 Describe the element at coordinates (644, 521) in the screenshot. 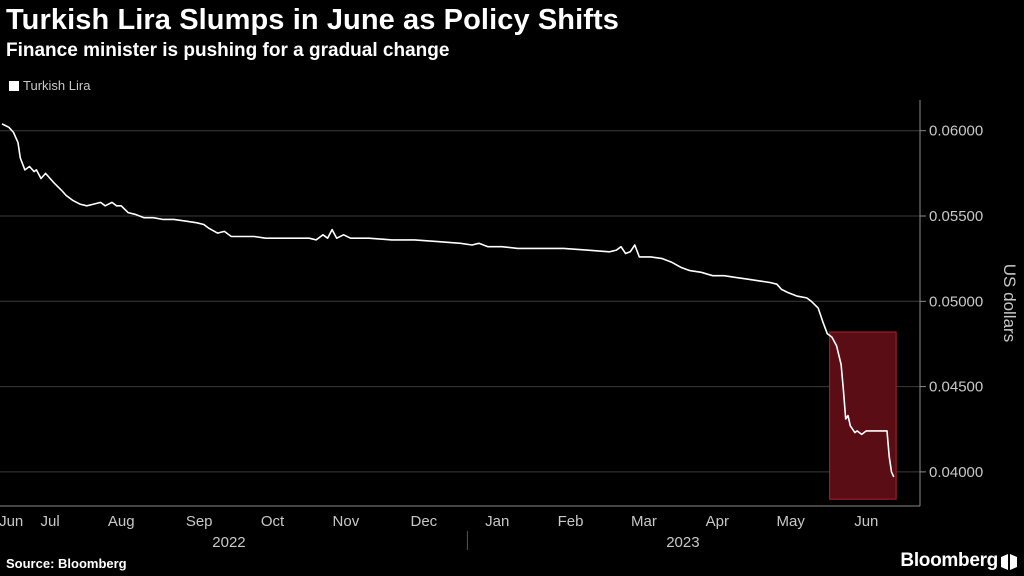

I see `x-tick-label: Mar` at that location.